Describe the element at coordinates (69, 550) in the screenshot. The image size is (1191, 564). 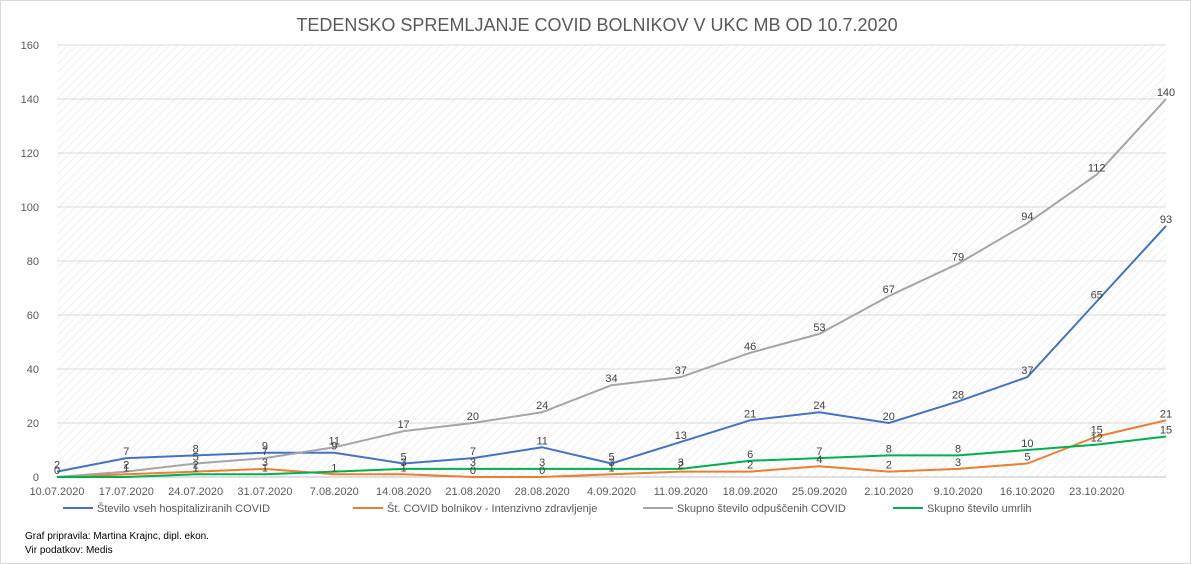
I see `credit-data-source: Vir podatkov: Medis` at that location.